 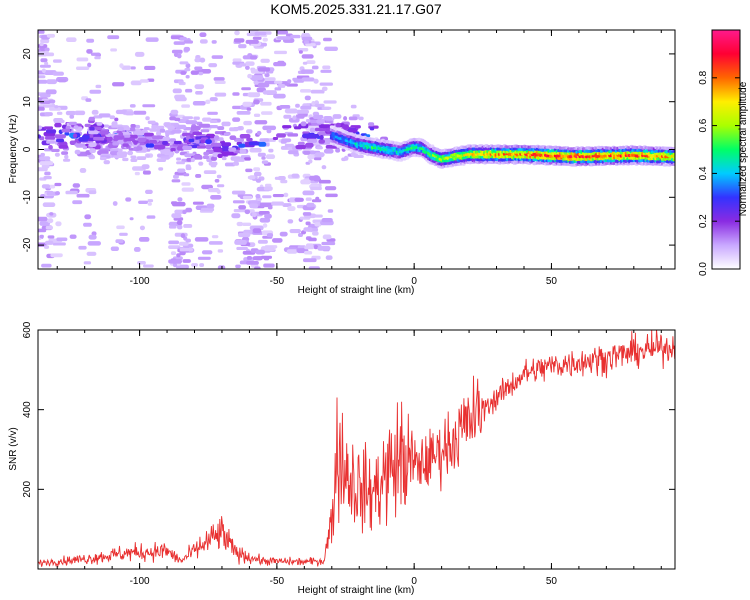 I want to click on spectrogram-x-label: Height of straight line (km), so click(x=356, y=290).